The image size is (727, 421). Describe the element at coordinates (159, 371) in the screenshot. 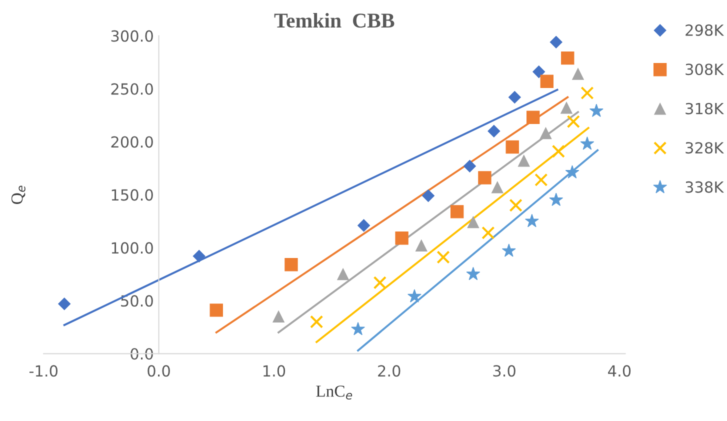

I see `x-tick-label: 0.0` at that location.